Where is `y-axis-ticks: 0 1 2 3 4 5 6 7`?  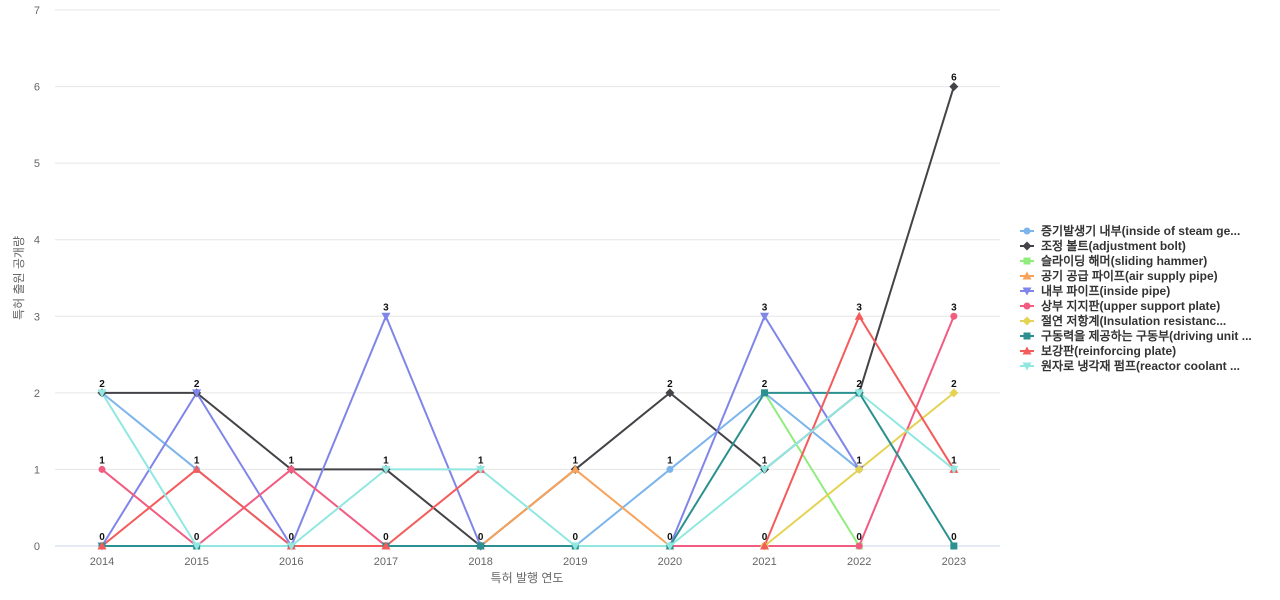
y-axis-ticks: 0 1 2 3 4 5 6 7 is located at coordinates (37, 279).